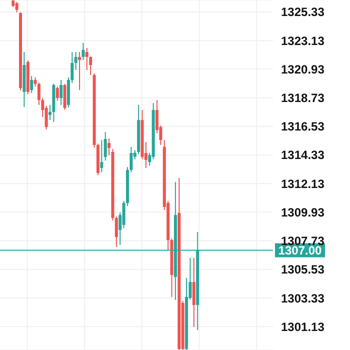 This screenshot has width=350, height=350. Describe the element at coordinates (303, 327) in the screenshot. I see `y-tick-label: 1301.13` at that location.